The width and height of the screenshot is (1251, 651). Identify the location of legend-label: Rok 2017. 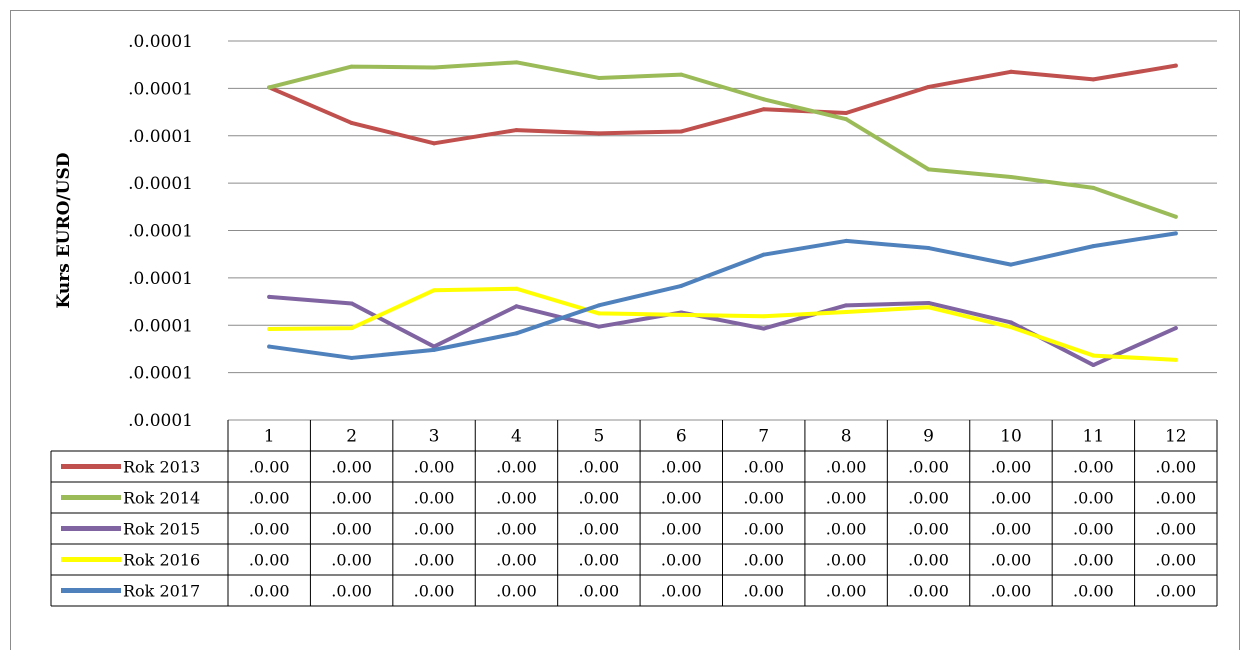
(161, 591).